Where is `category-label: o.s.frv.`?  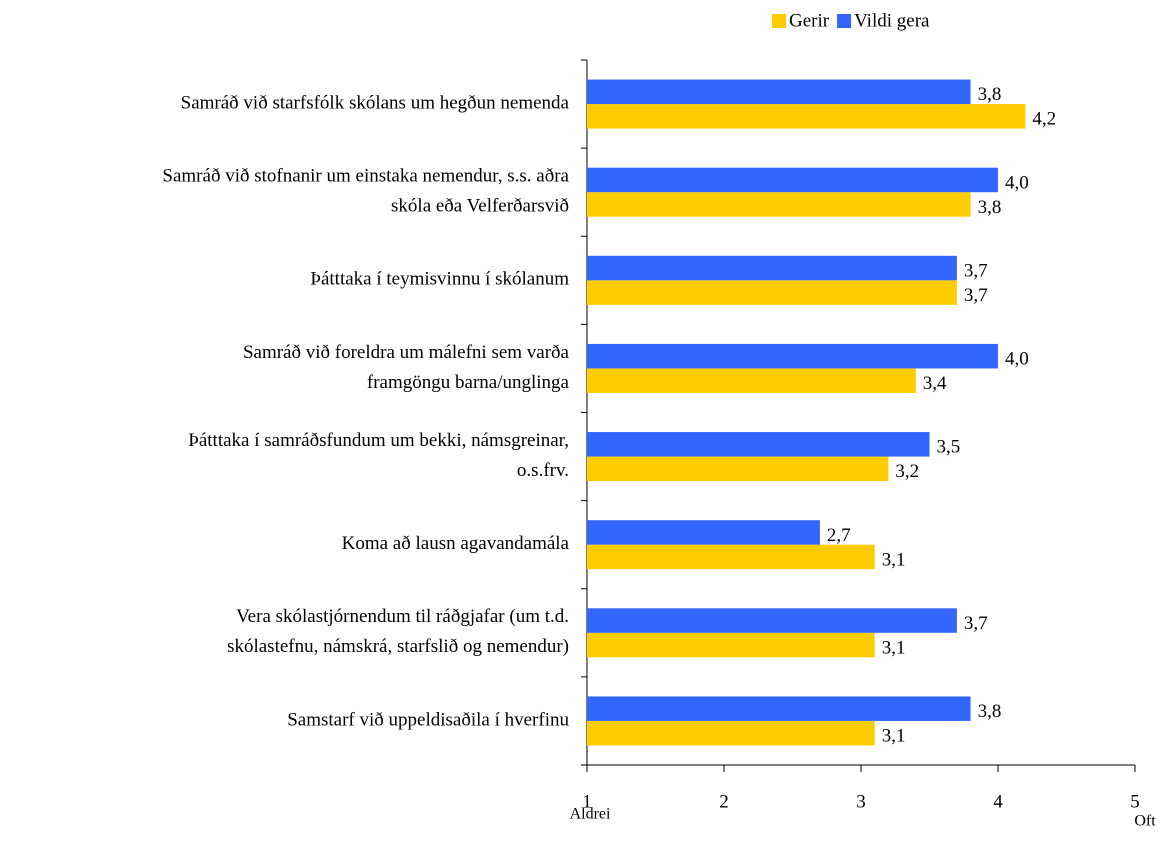
category-label: o.s.frv. is located at coordinates (543, 470).